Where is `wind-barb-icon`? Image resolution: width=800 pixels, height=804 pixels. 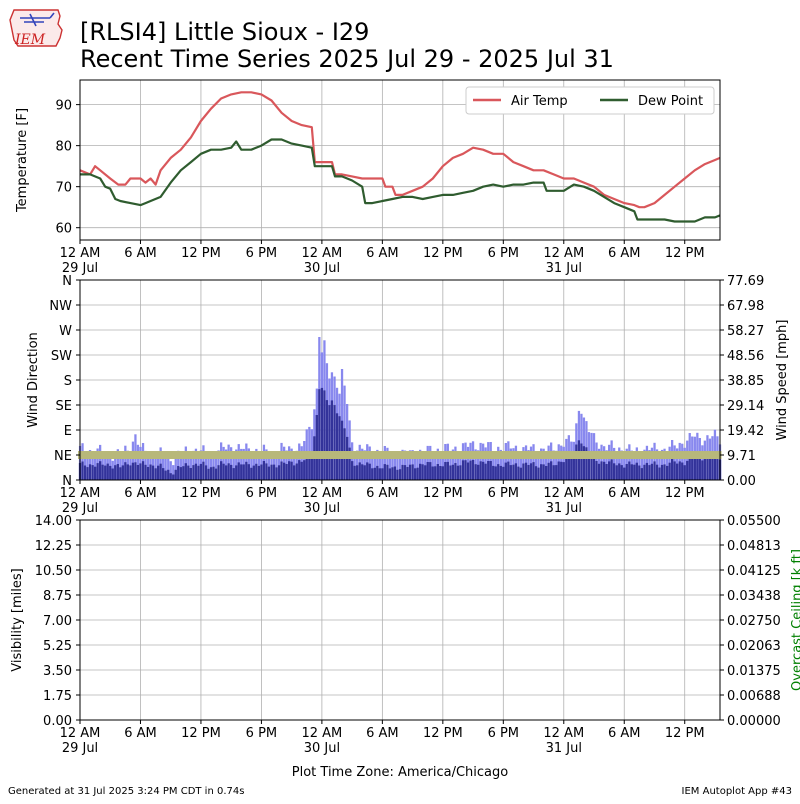 wind-barb-icon is located at coordinates (37, 19).